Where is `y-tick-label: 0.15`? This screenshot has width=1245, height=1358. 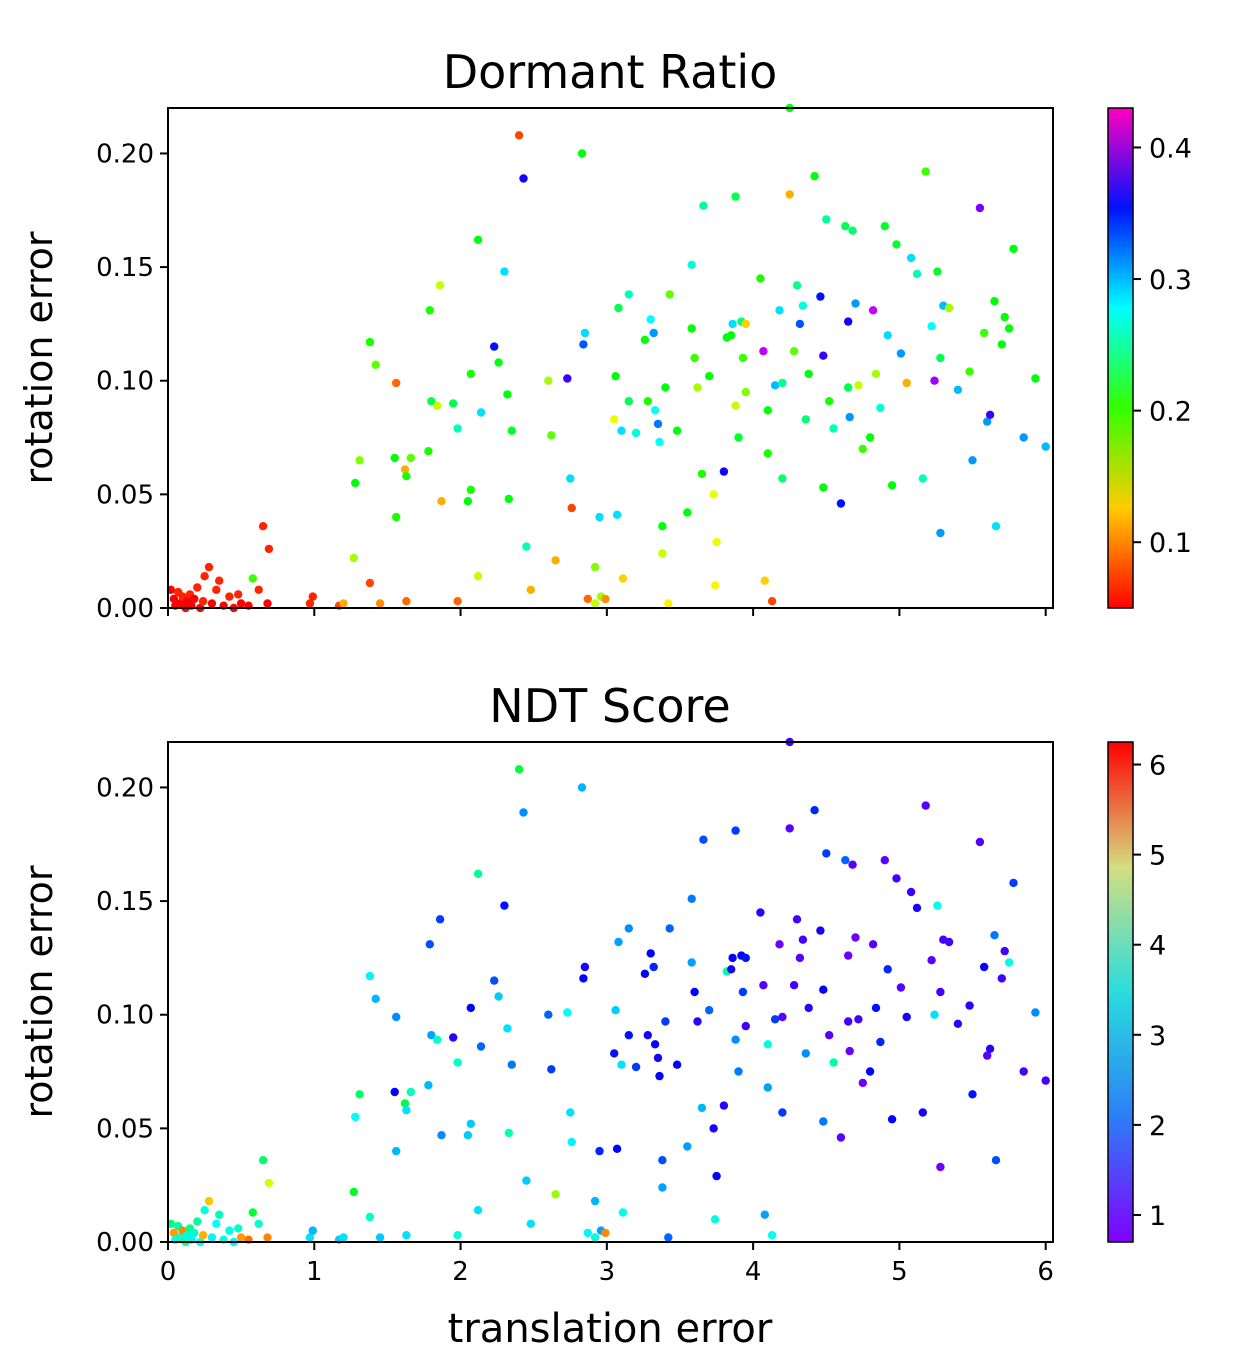
y-tick-label: 0.15 is located at coordinates (125, 268).